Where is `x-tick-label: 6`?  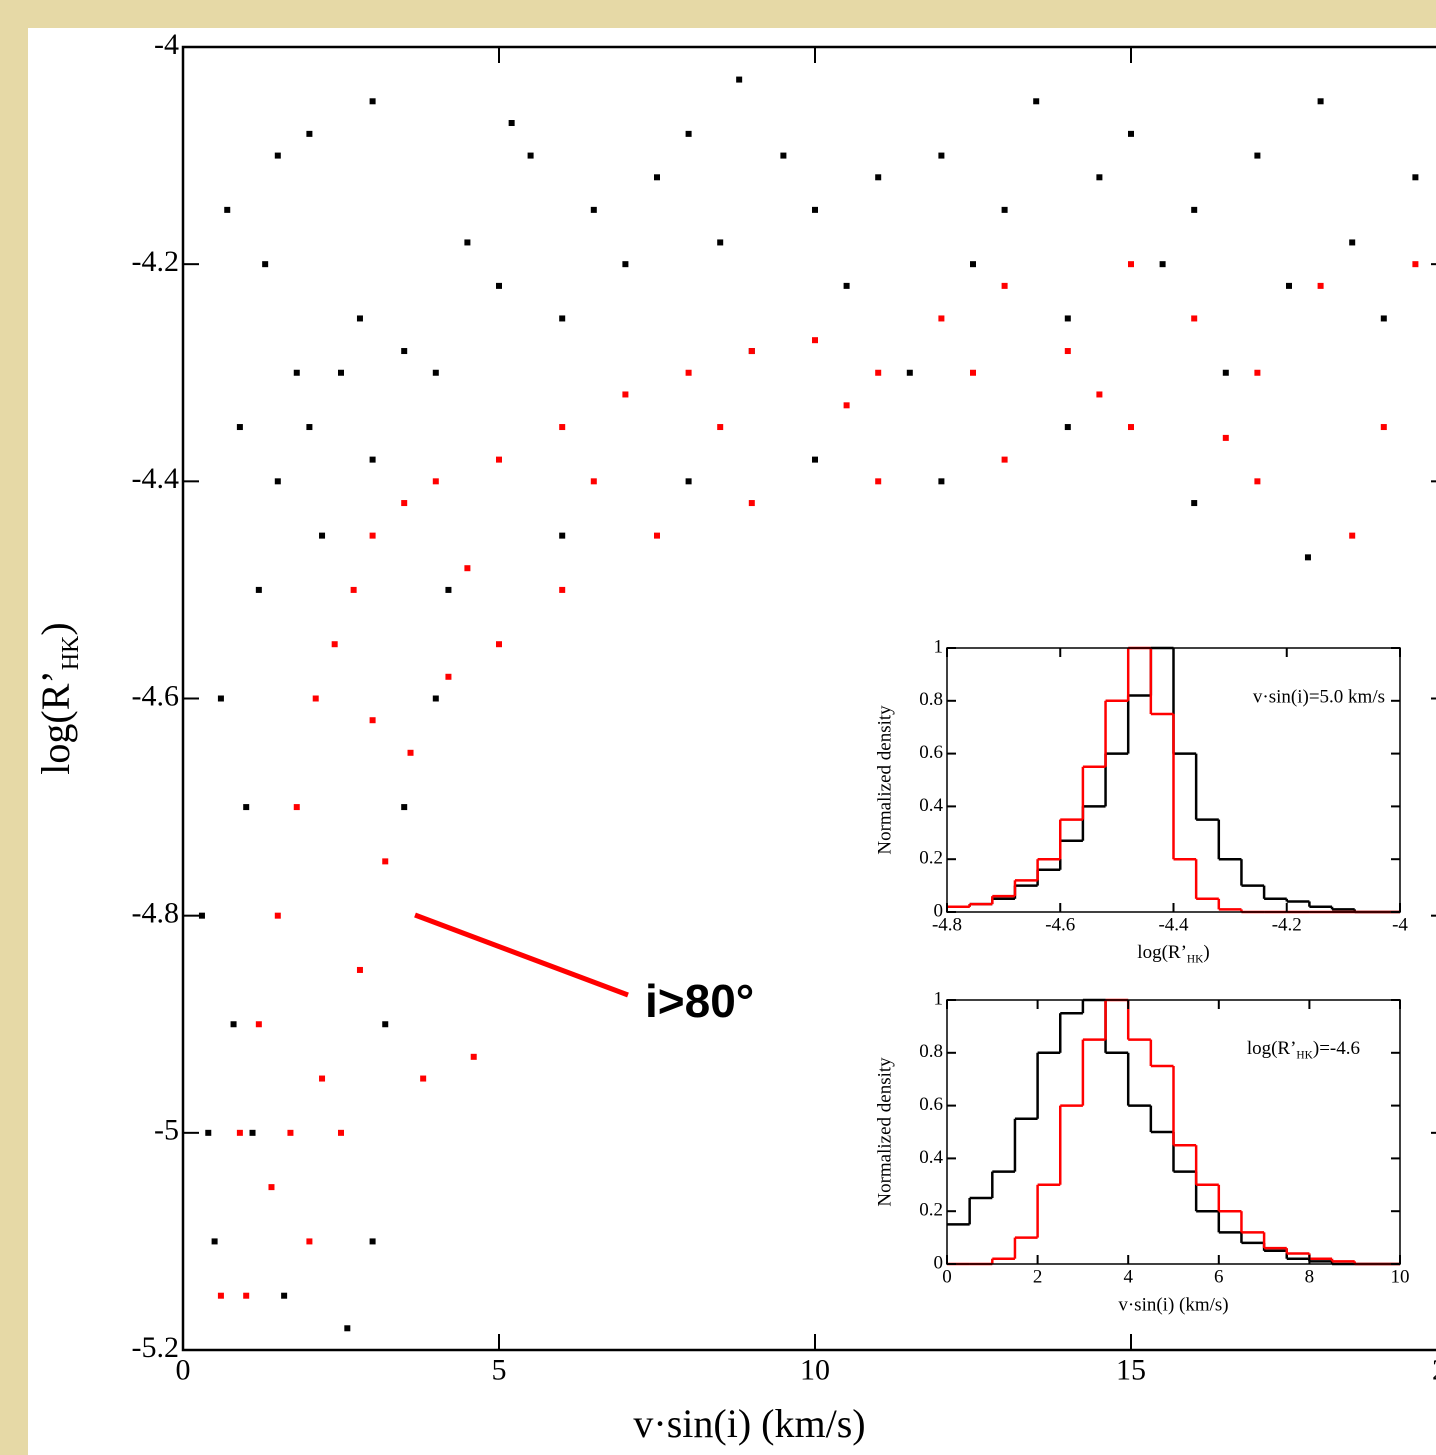
x-tick-label: 6 is located at coordinates (1219, 1277).